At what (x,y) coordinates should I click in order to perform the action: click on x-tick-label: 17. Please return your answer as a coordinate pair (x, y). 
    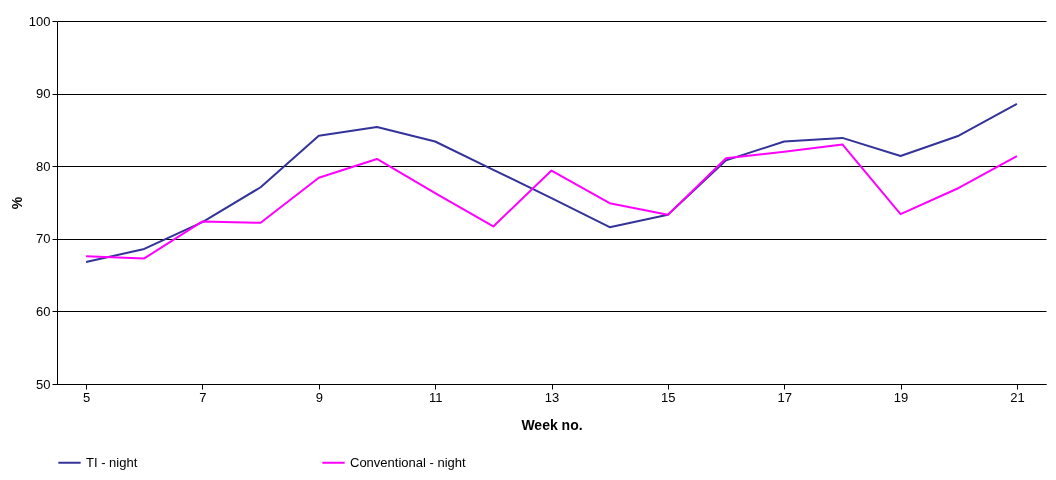
    Looking at the image, I should click on (784, 397).